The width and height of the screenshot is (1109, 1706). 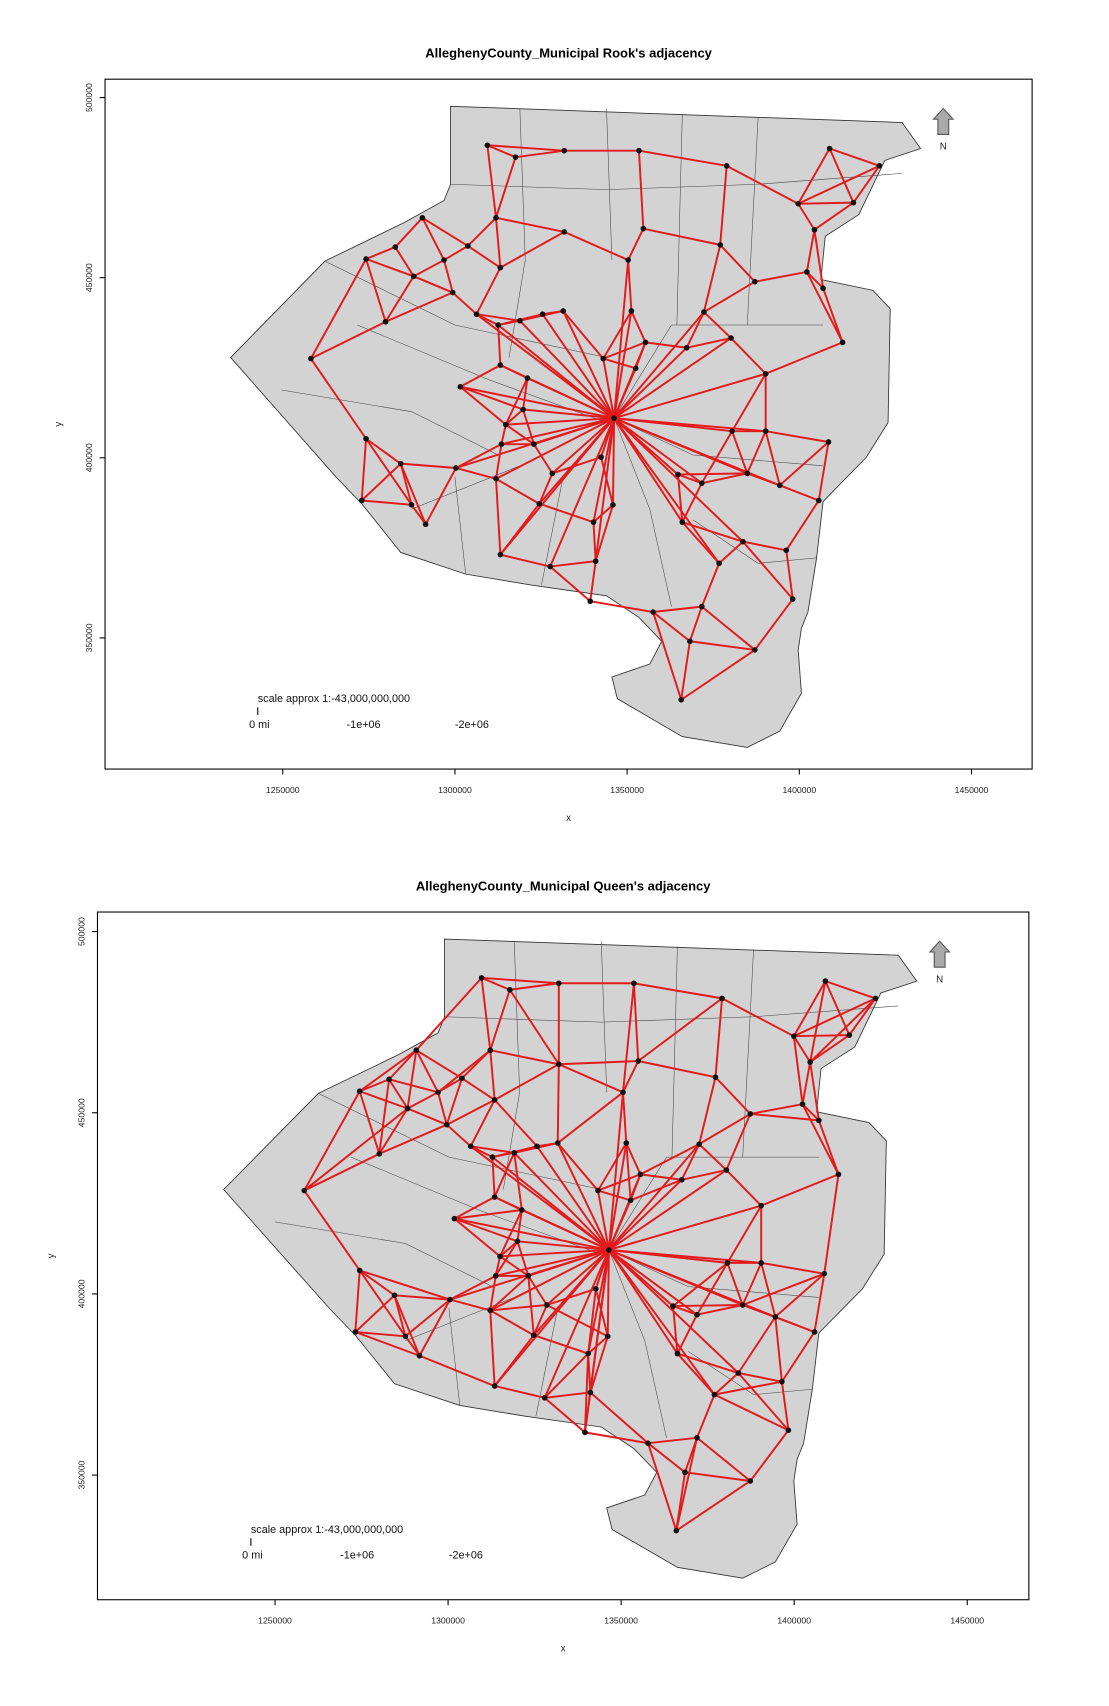 I want to click on x-axis-label: x, so click(x=563, y=1649).